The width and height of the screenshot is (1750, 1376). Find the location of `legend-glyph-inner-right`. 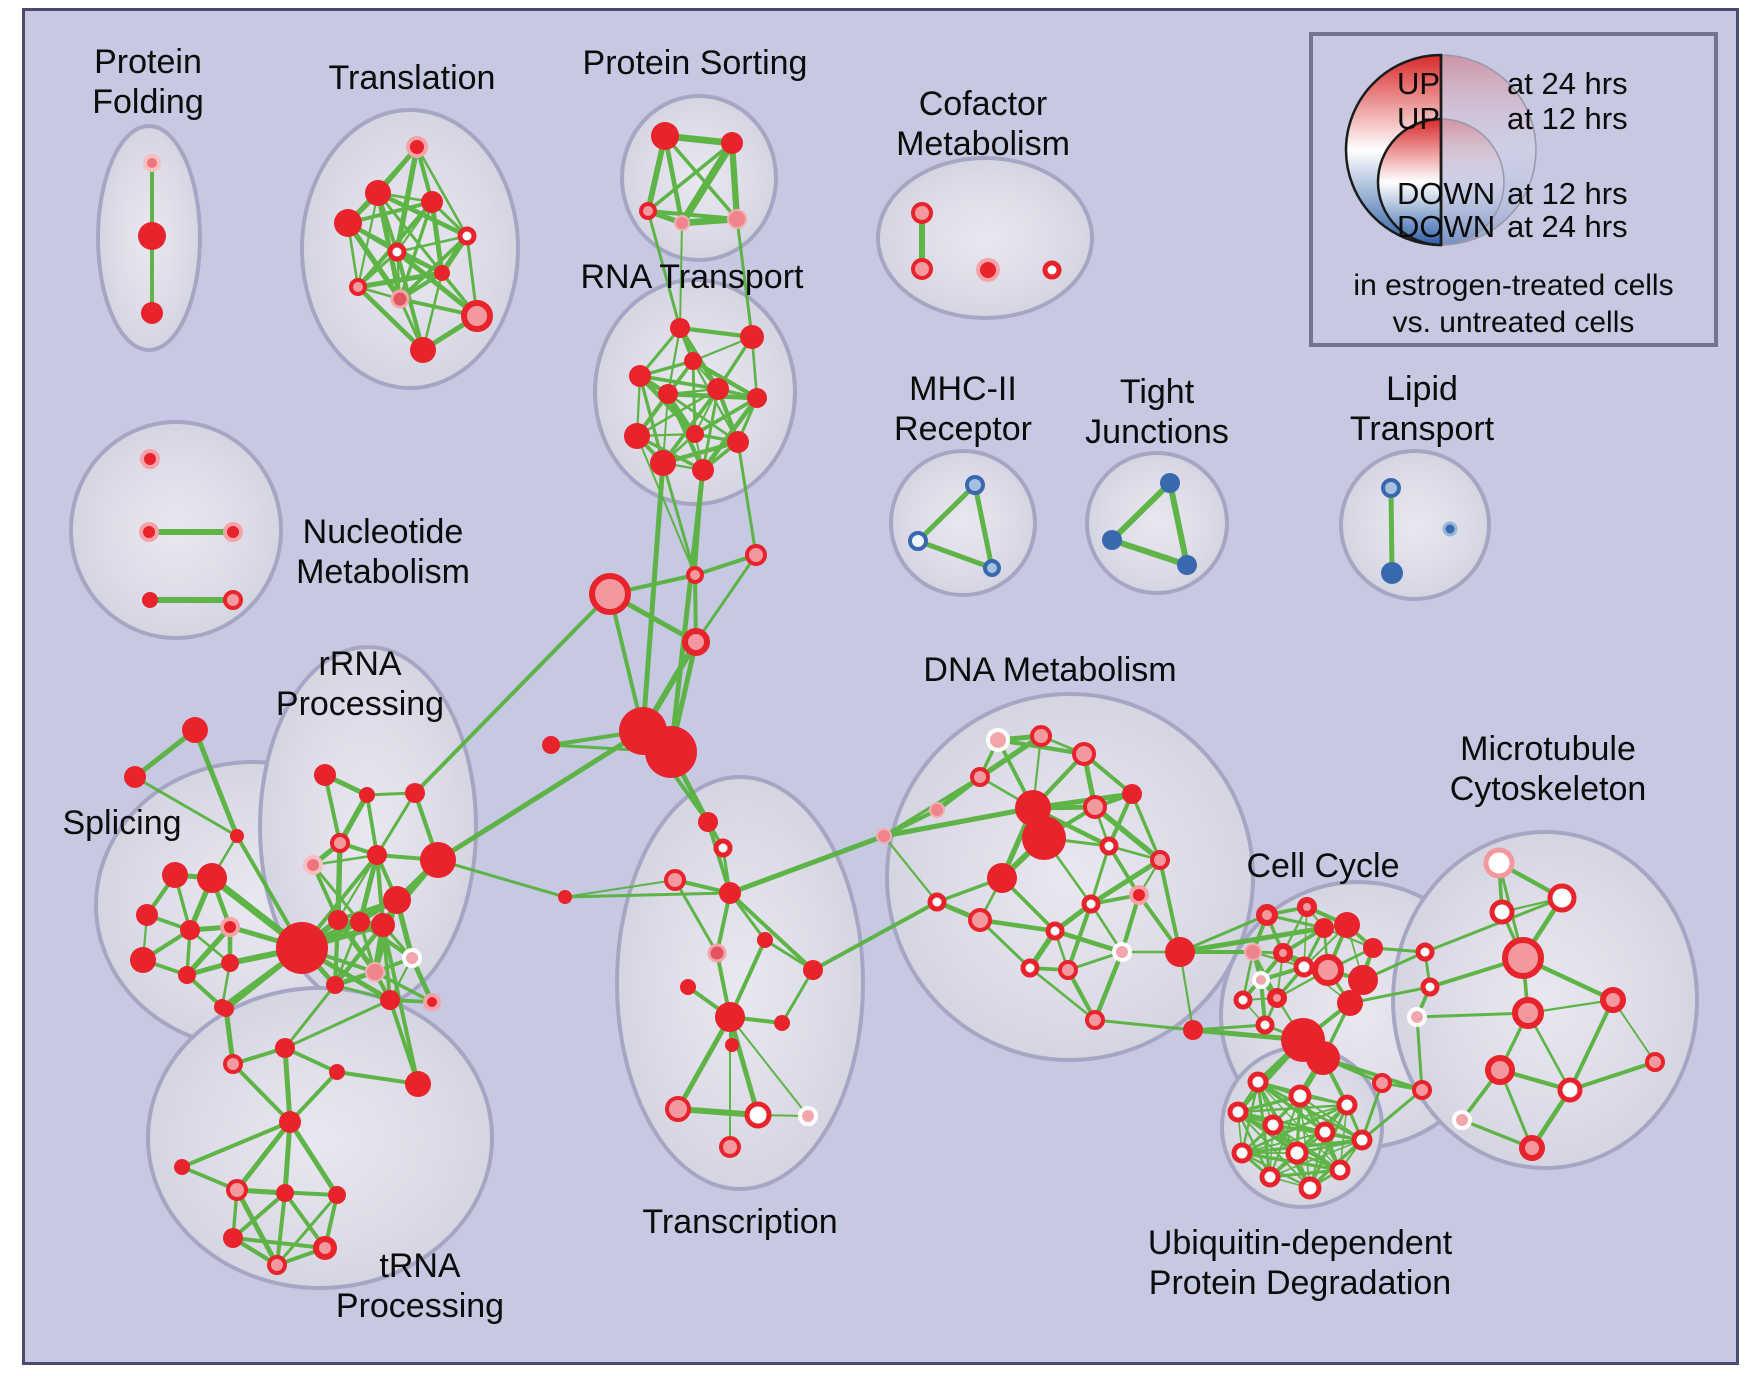

legend-glyph-inner-right is located at coordinates (1472, 182).